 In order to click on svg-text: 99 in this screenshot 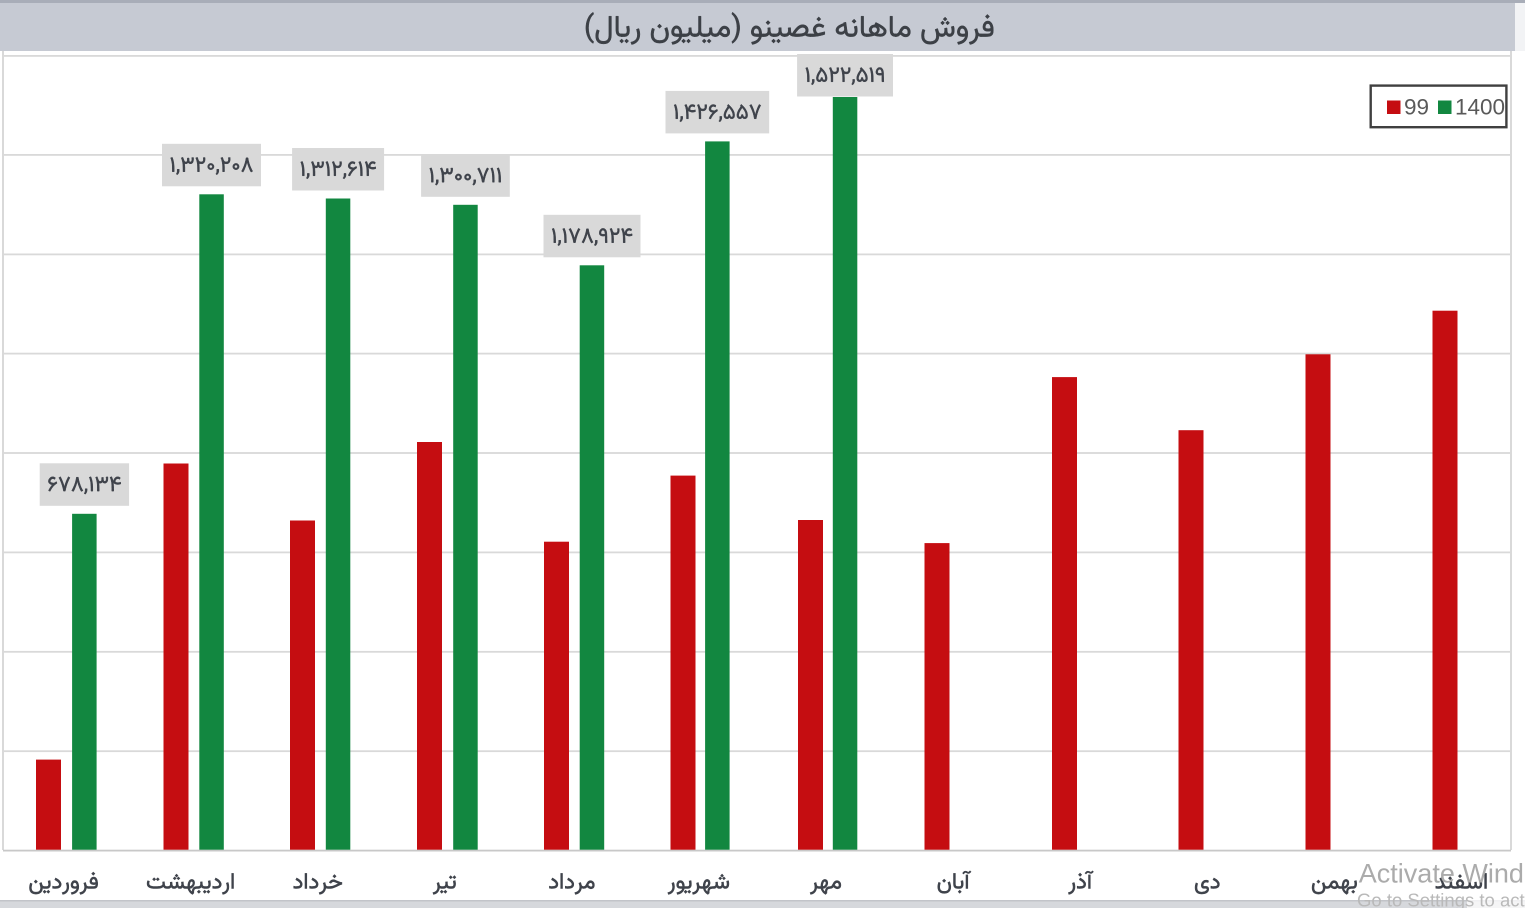, I will do `click(1416, 107)`.